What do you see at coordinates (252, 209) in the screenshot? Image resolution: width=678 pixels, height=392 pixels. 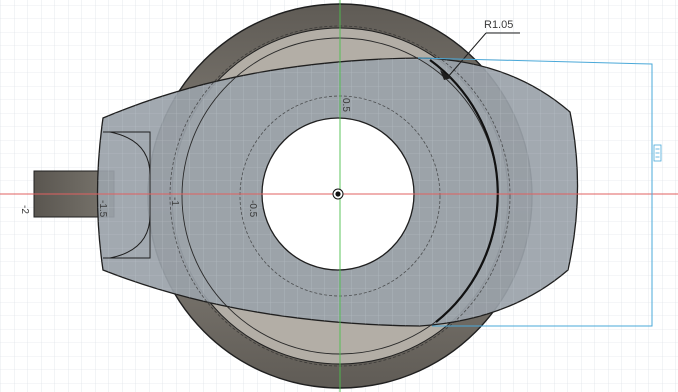 I see `ruler-label: -0.5` at bounding box center [252, 209].